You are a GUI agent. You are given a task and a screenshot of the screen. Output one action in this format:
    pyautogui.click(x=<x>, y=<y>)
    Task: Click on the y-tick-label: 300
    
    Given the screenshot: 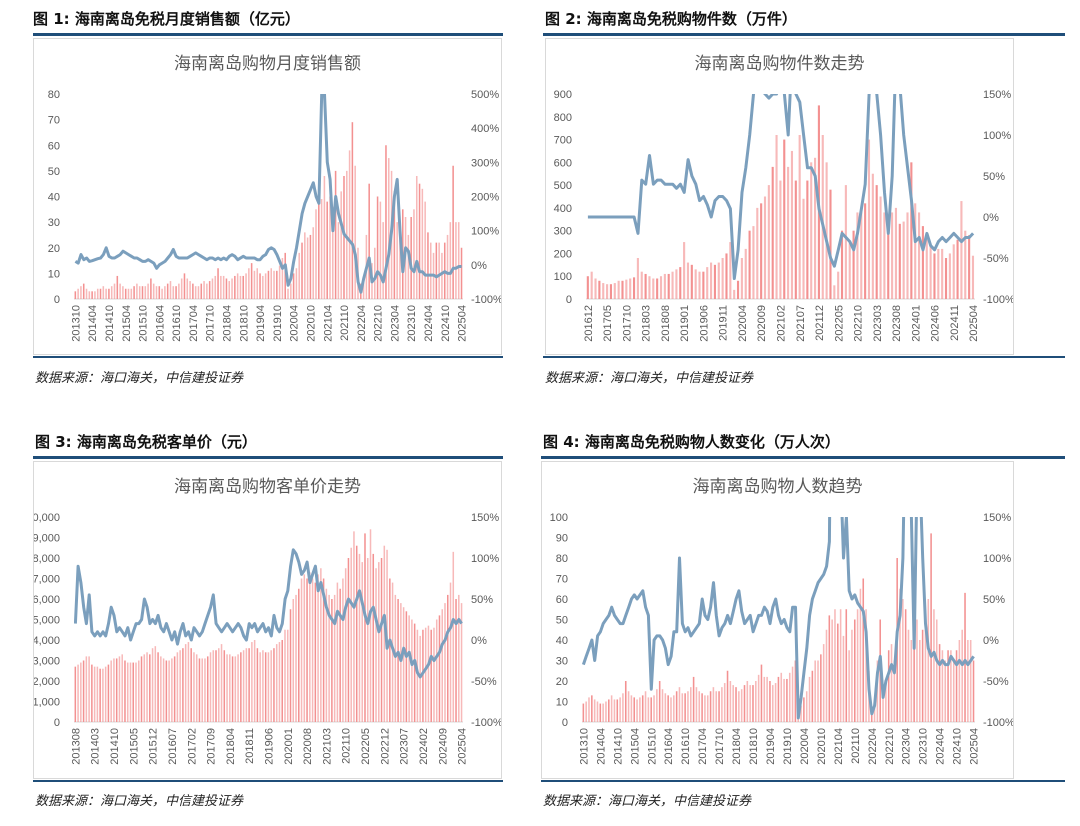 What is the action you would take?
    pyautogui.click(x=563, y=232)
    